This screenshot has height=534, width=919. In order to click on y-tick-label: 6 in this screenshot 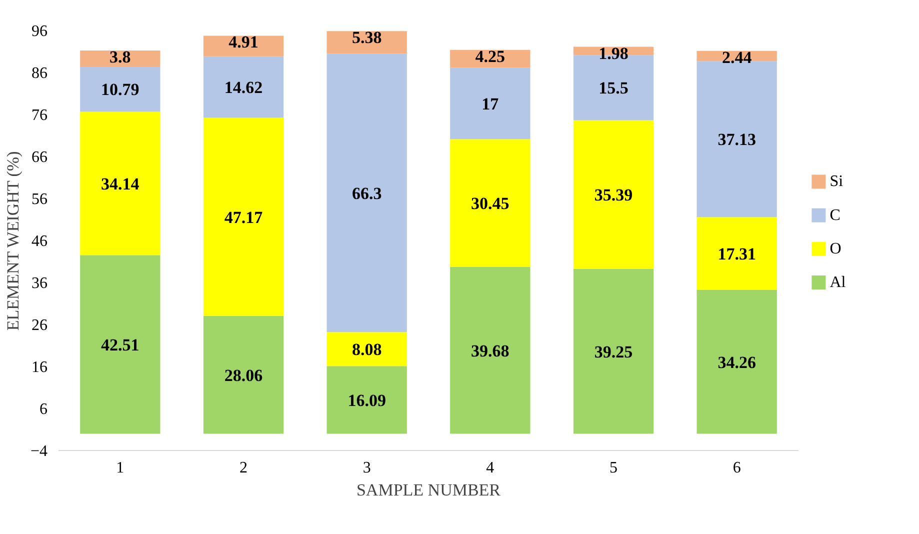, I will do `click(44, 409)`.